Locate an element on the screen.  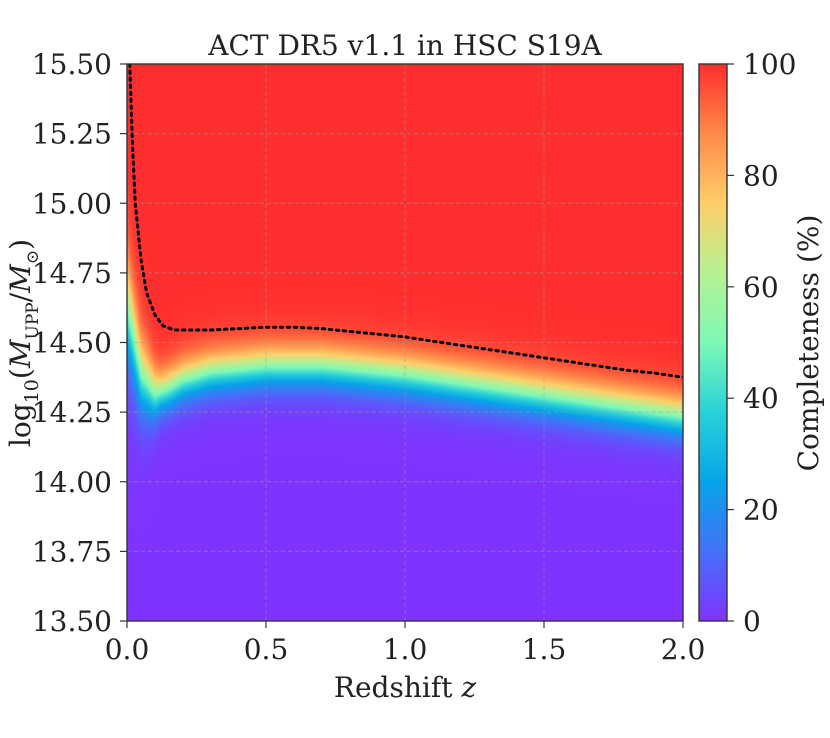
x-tick-label: 2.0 is located at coordinates (683, 649).